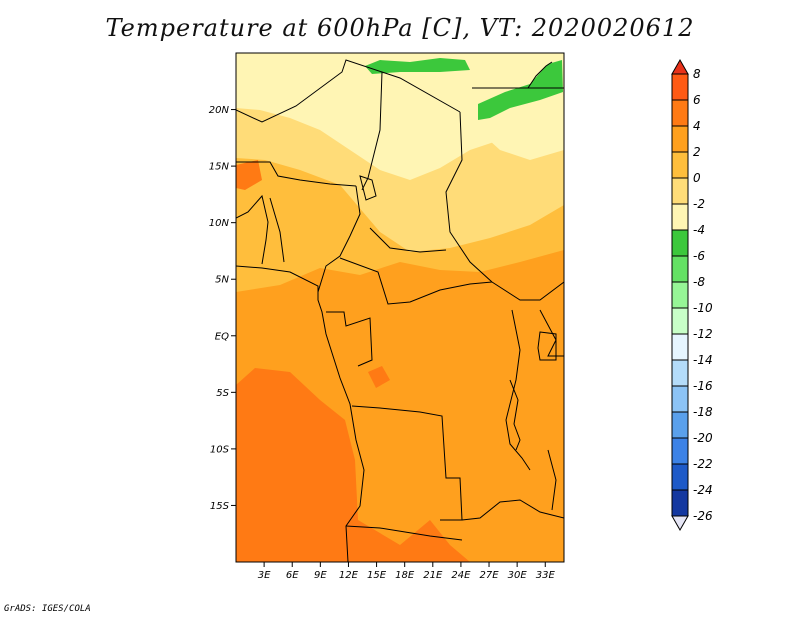  Describe the element at coordinates (408, 240) in the screenshot. I see `border-chad-car` at that location.